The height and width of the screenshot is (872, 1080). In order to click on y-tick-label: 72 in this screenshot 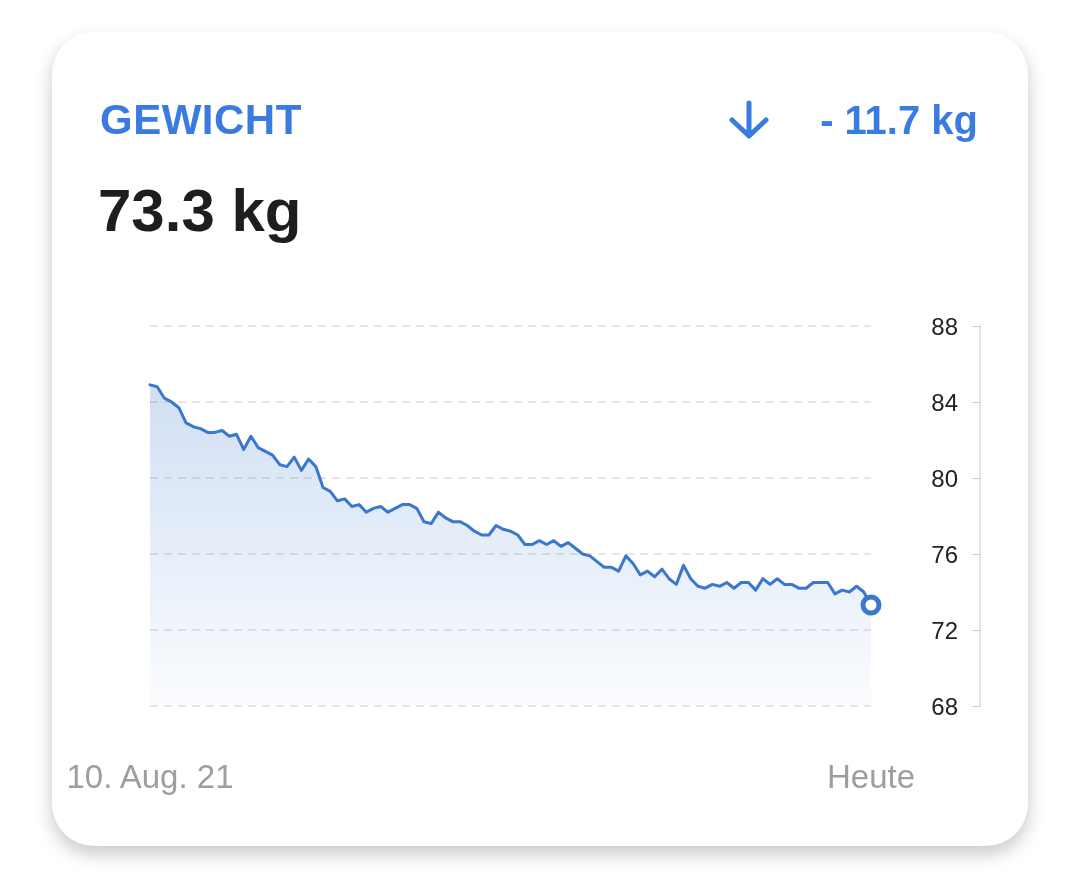, I will do `click(944, 630)`.